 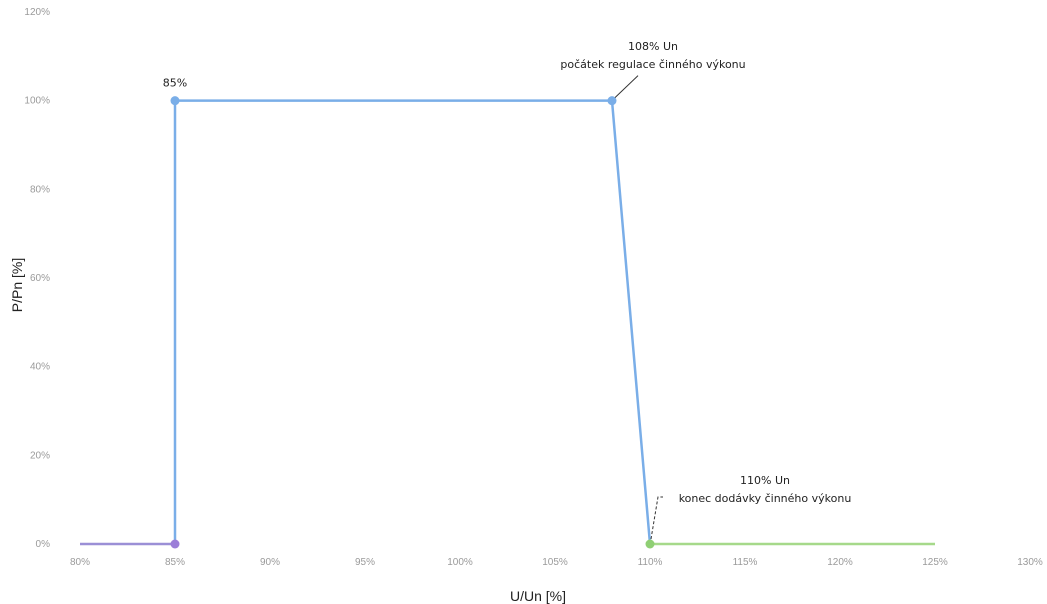 I want to click on y-tick-label: 40%, so click(x=40, y=367).